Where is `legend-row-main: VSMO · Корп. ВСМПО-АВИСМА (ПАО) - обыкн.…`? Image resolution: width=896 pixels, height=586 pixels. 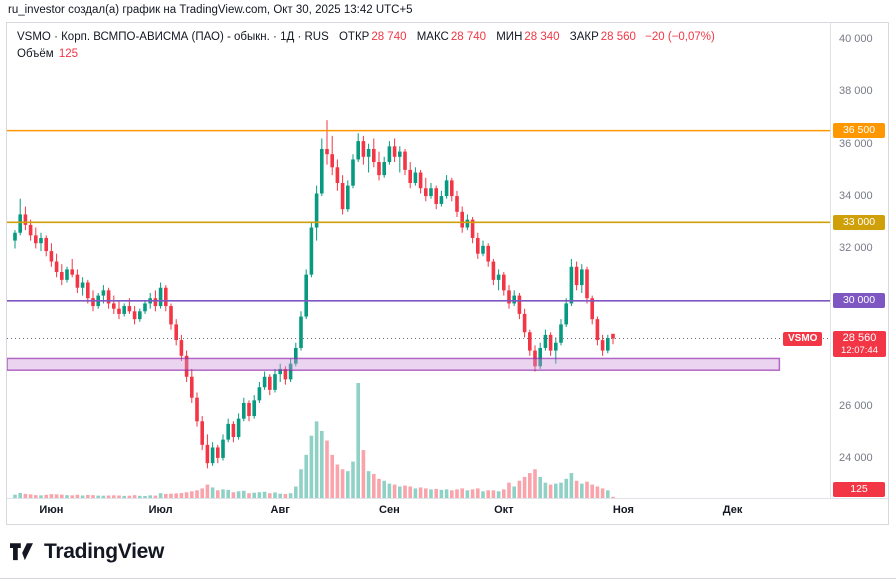
legend-row-main: VSMO · Корп. ВСМПО-АВИСМА (ПАО) - обыкн.… is located at coordinates (366, 37).